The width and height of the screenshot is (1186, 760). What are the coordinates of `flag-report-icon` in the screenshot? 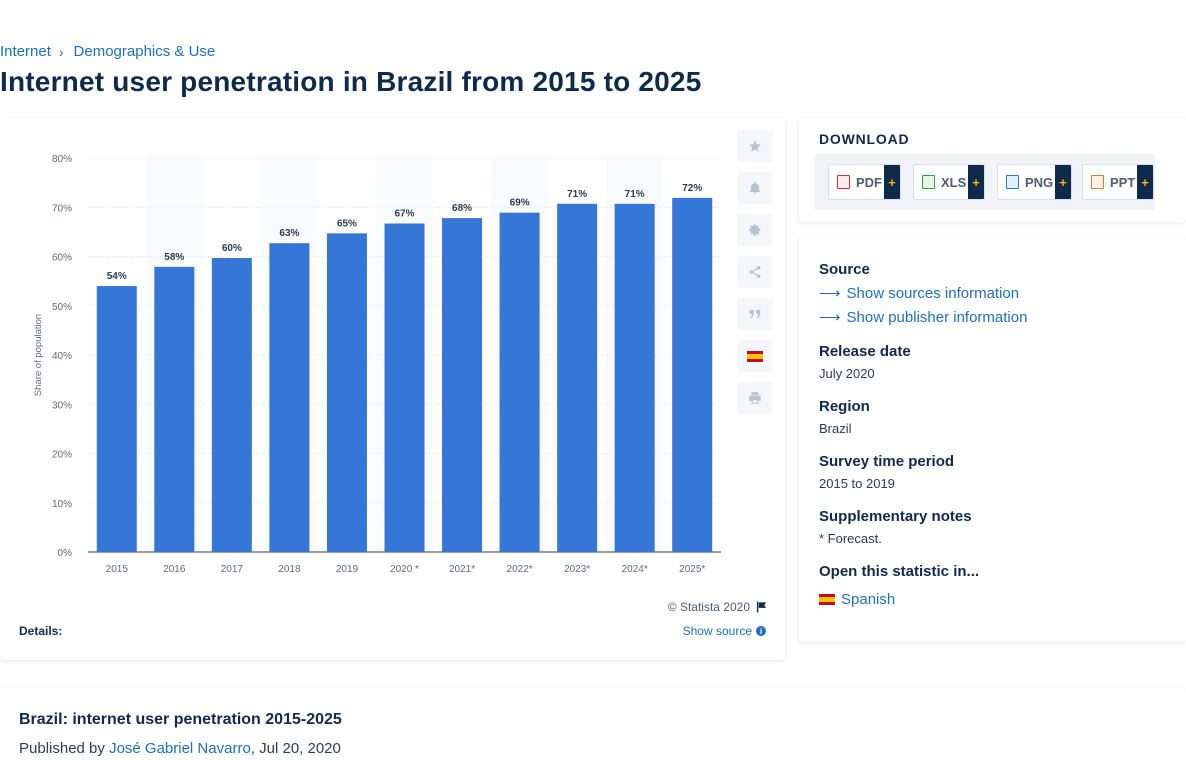 It's located at (761, 607).